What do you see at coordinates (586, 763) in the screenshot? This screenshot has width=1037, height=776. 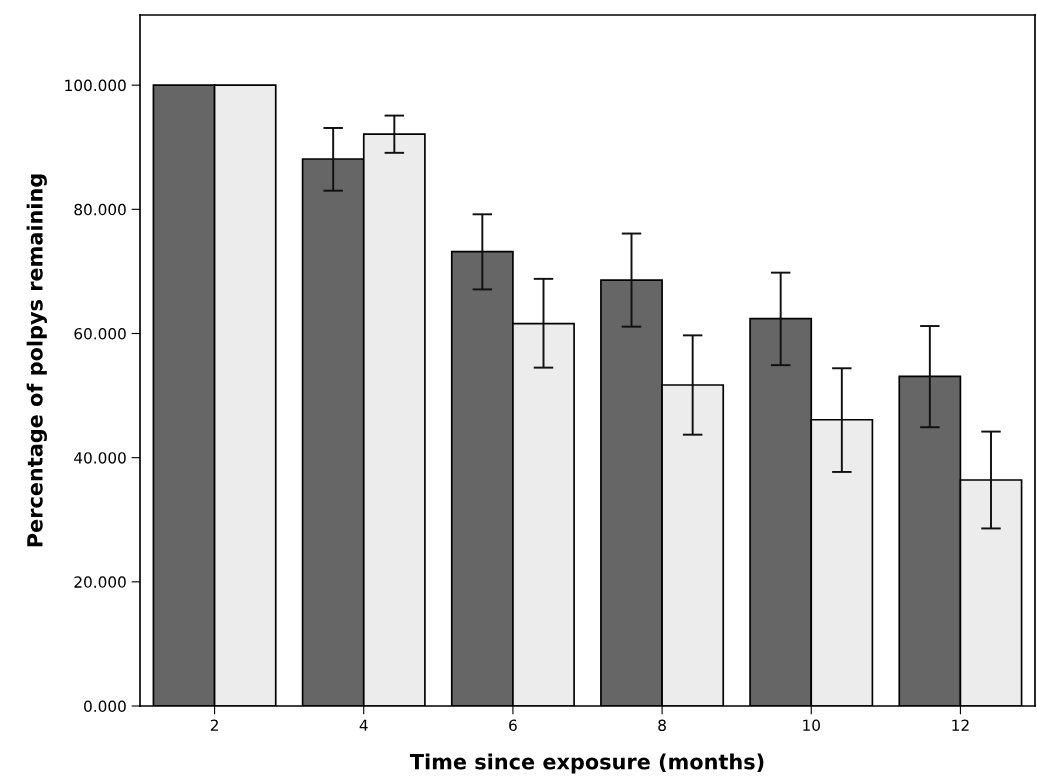 I see `x-axis-title: Time since exposure (months)` at bounding box center [586, 763].